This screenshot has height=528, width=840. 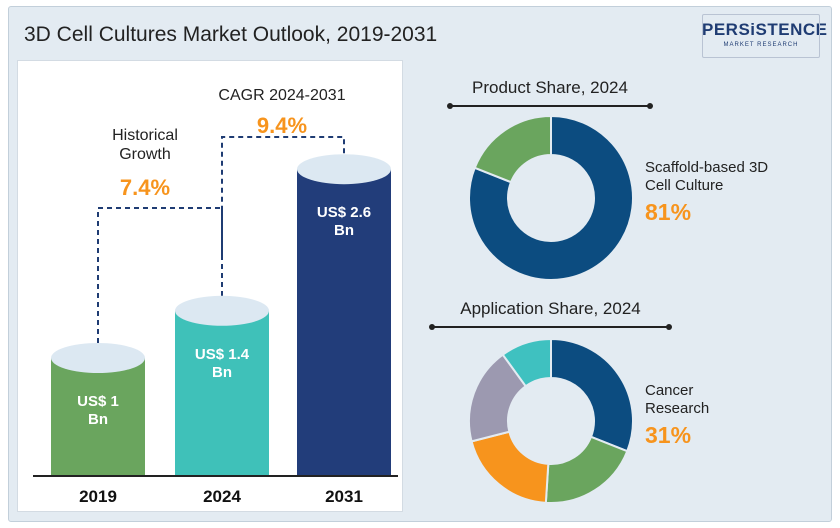 I want to click on donut-highlight-value-line: 31%, so click(x=668, y=435).